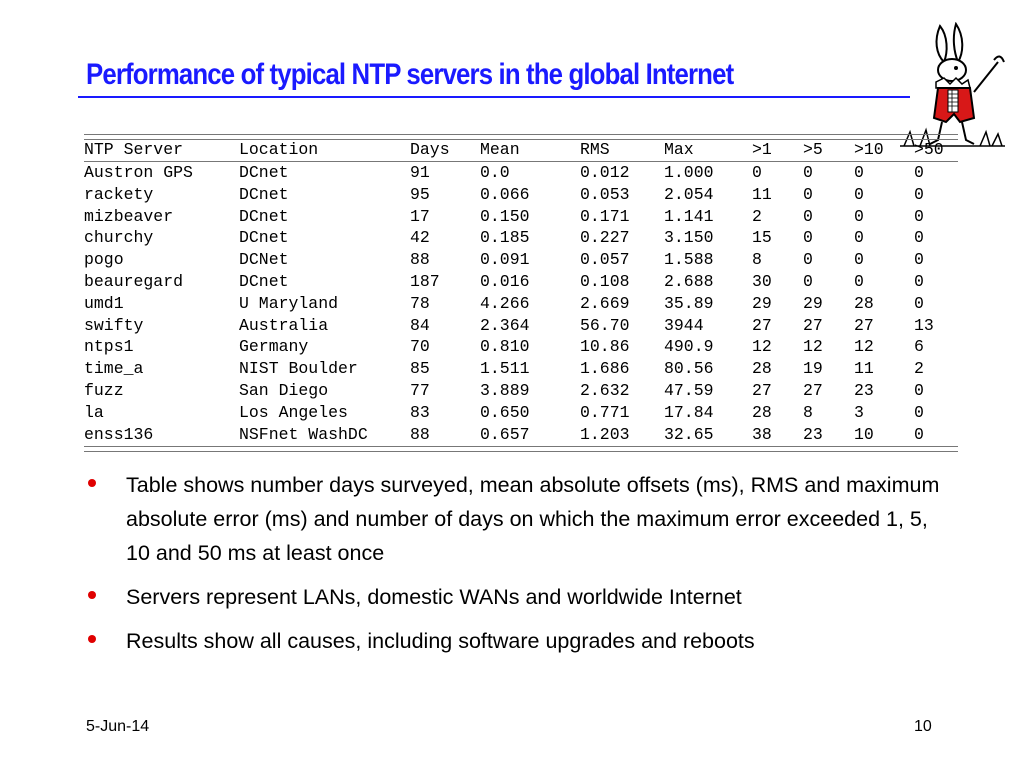  Describe the element at coordinates (929, 149) in the screenshot. I see `header-col-gt50: >50` at that location.